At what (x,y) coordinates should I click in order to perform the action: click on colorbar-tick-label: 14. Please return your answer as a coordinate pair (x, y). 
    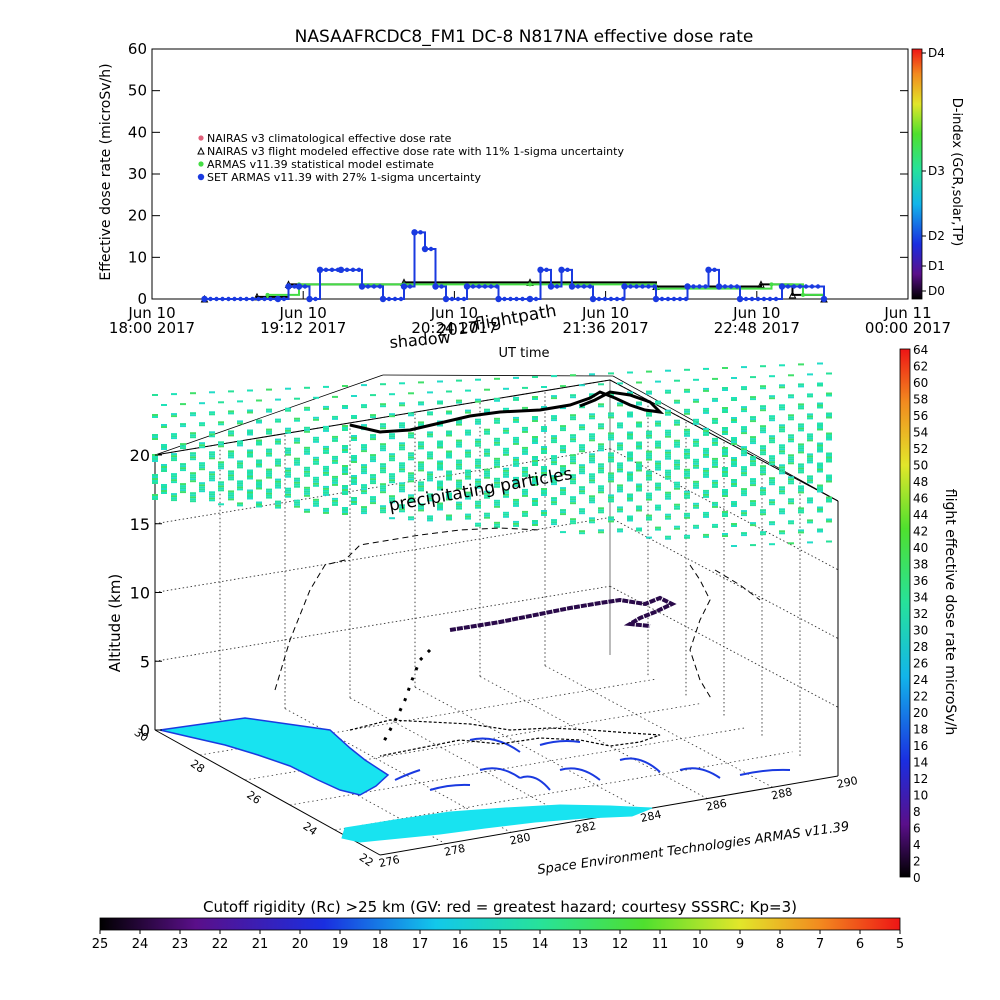
    Looking at the image, I should click on (920, 763).